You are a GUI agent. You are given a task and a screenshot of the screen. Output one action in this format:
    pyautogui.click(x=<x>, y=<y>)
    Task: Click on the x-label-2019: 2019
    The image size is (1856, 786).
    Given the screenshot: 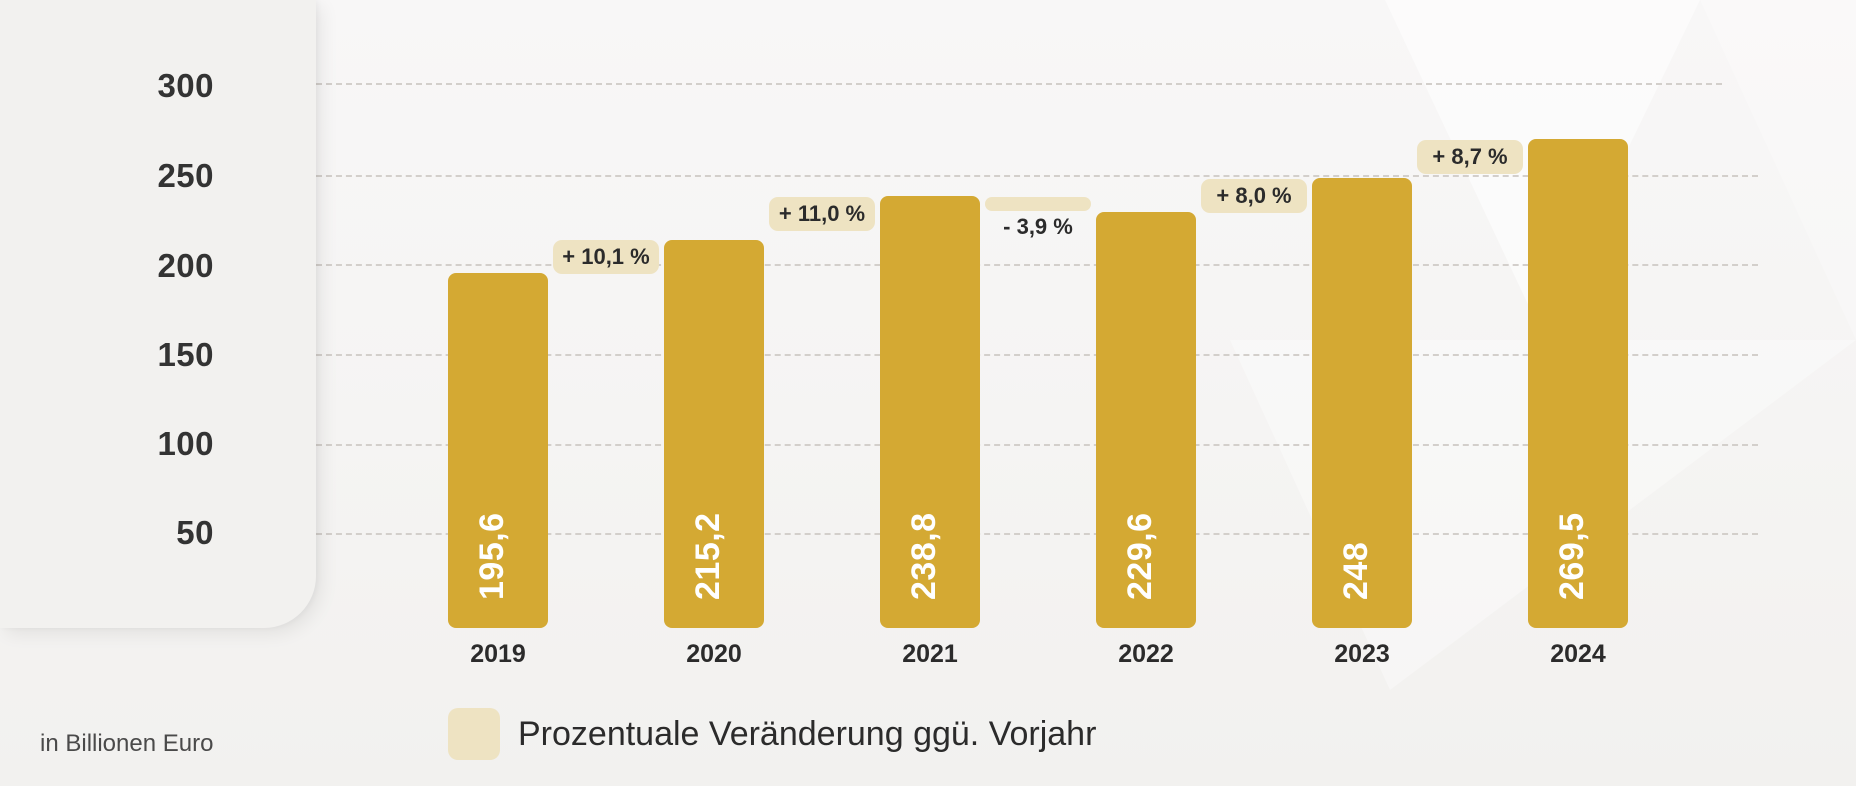 What is the action you would take?
    pyautogui.click(x=498, y=654)
    